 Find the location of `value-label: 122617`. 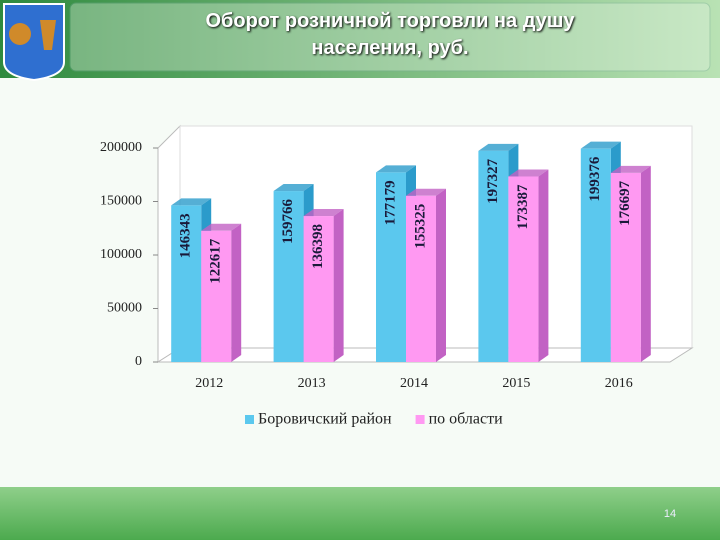

value-label: 122617 is located at coordinates (216, 260).